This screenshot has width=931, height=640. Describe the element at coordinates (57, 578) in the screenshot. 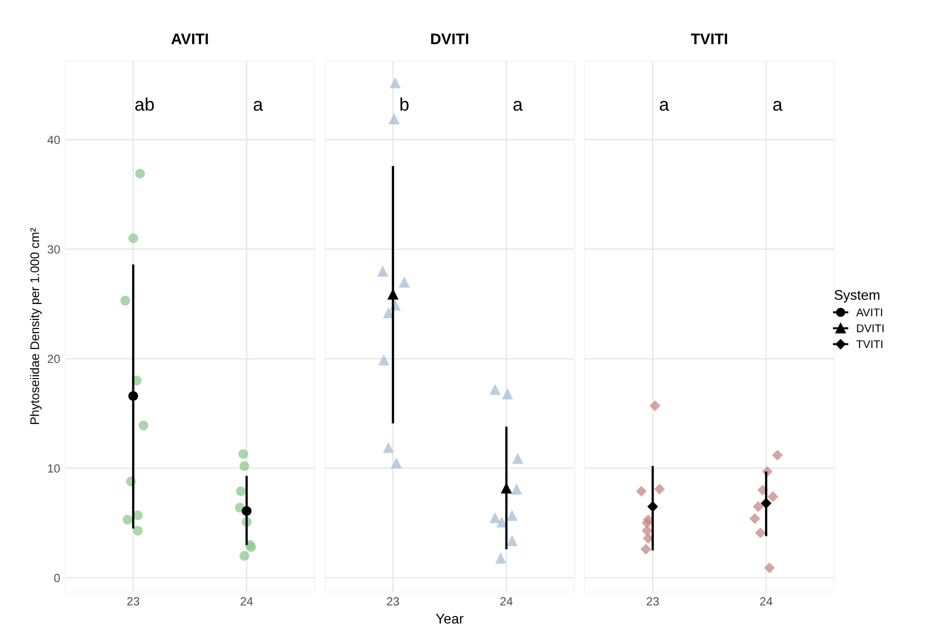

I see `y-tick-label: 0` at that location.